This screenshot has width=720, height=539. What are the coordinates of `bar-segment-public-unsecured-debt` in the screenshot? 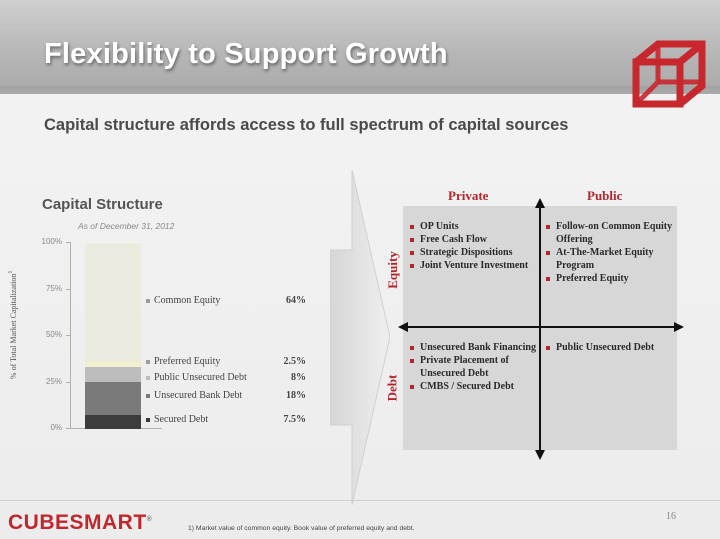 It's located at (113, 373).